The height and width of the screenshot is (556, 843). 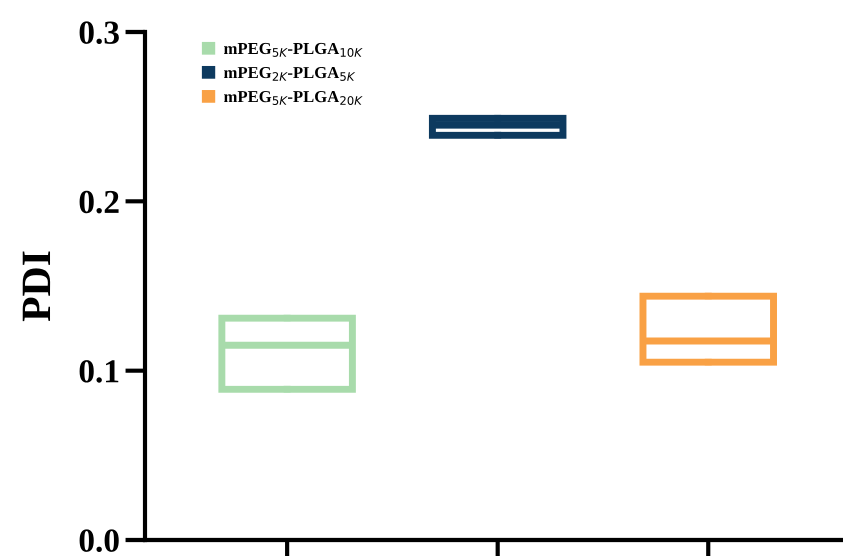 I want to click on y-tick-label: 0.3, so click(x=99, y=32).